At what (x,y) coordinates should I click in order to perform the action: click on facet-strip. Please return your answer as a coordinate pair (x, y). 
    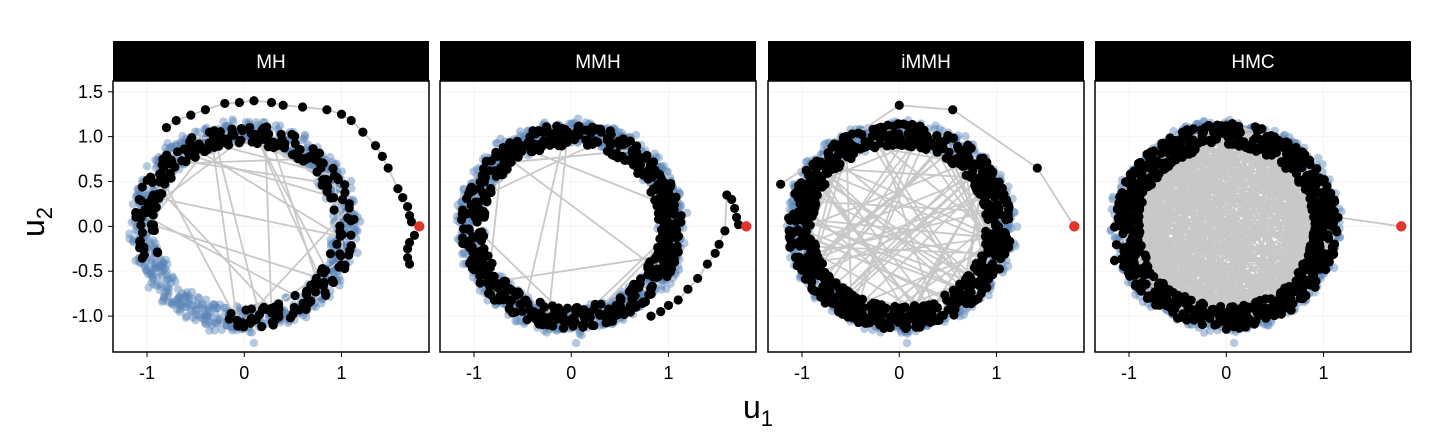
    Looking at the image, I should click on (1253, 61).